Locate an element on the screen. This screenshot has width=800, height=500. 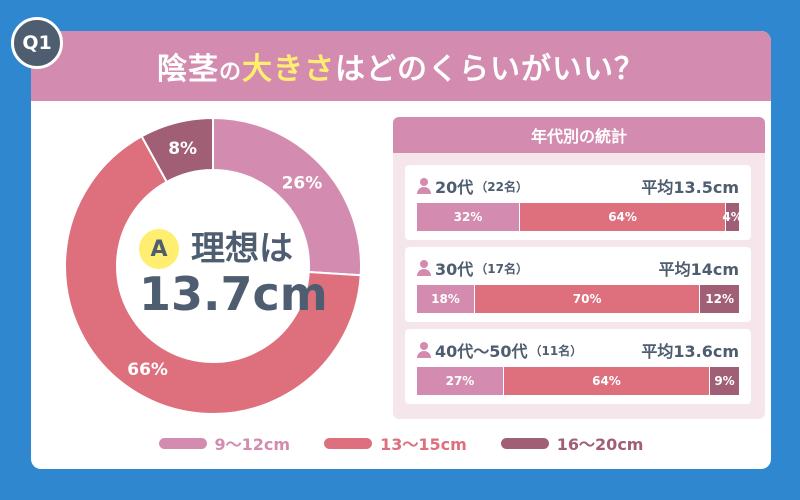
age-card-40s-50s: 40代〜50代 （11名） 平均13.6cm 27% 64% 9% is located at coordinates (578, 366).